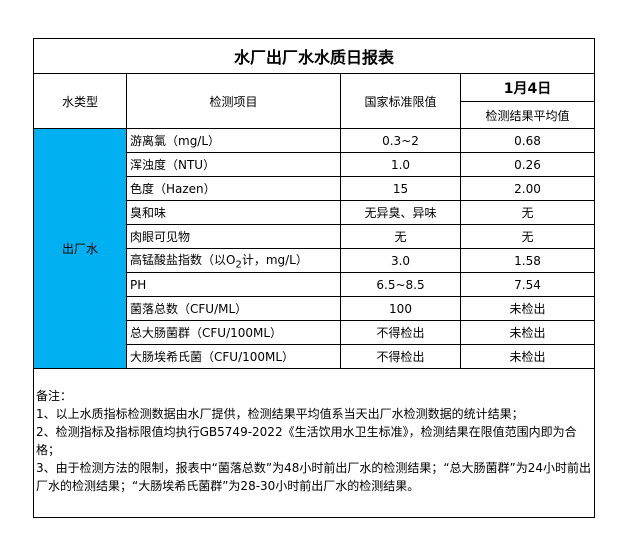  I want to click on standard-limit: 100, so click(400, 308).